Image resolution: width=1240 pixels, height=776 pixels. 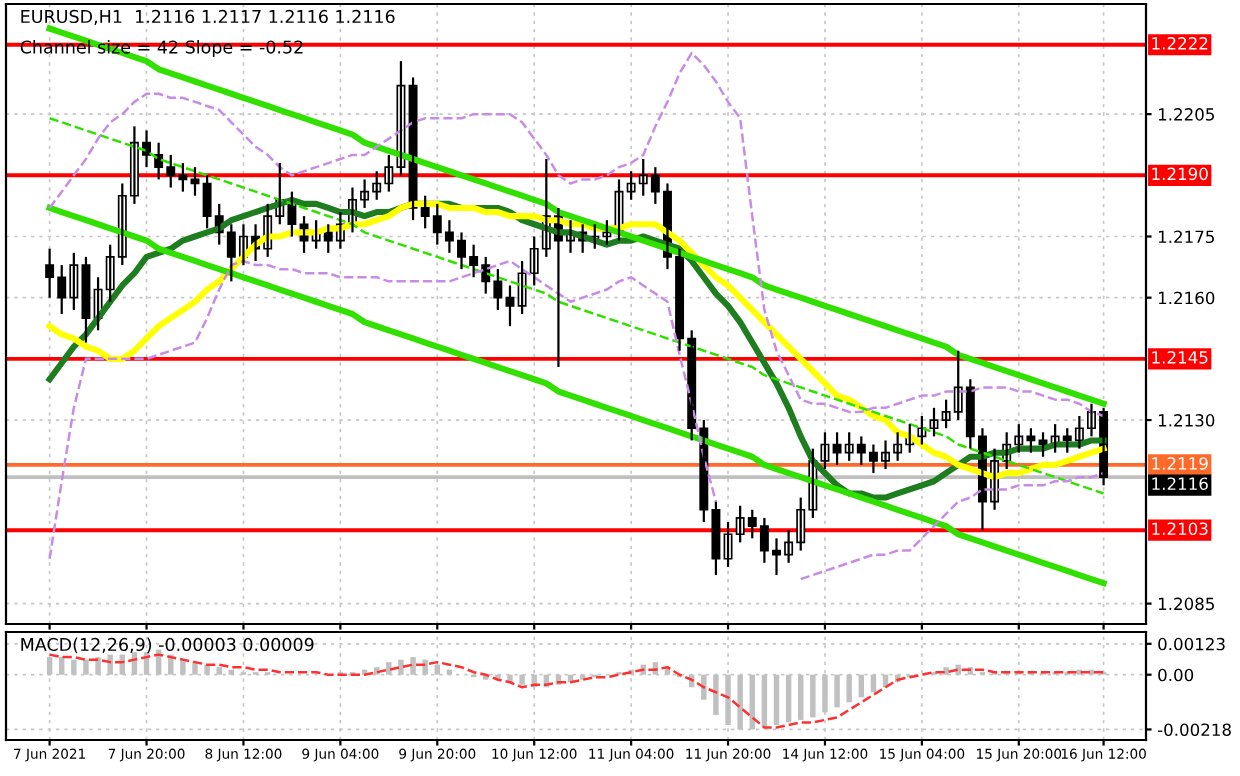 I want to click on y-tick-label: -0.00218, so click(x=1194, y=730).